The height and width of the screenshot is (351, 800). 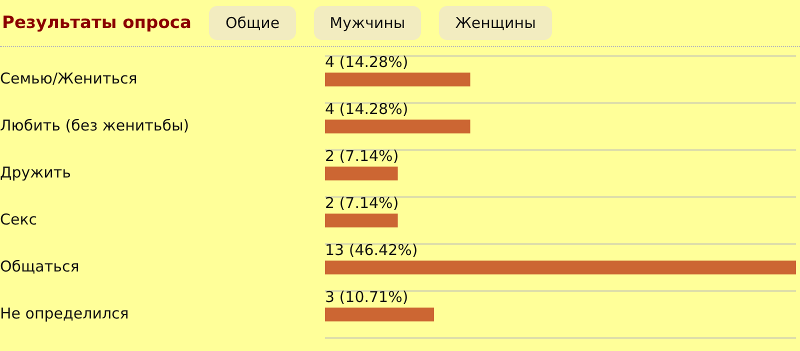 What do you see at coordinates (252, 23) in the screenshot?
I see `text: Общие` at bounding box center [252, 23].